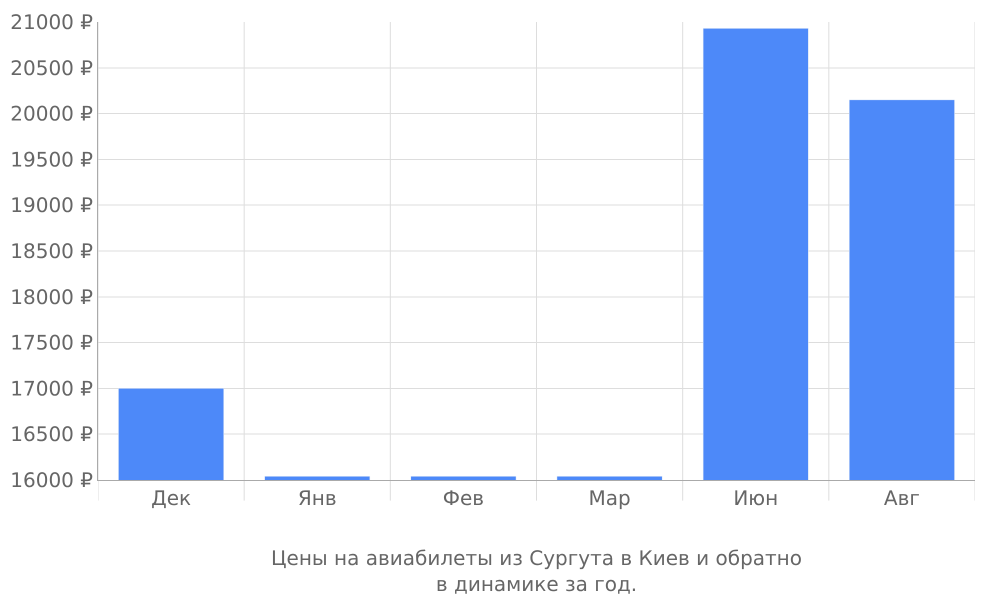  Describe the element at coordinates (463, 498) in the screenshot. I see `x-tick-label: Фев` at that location.